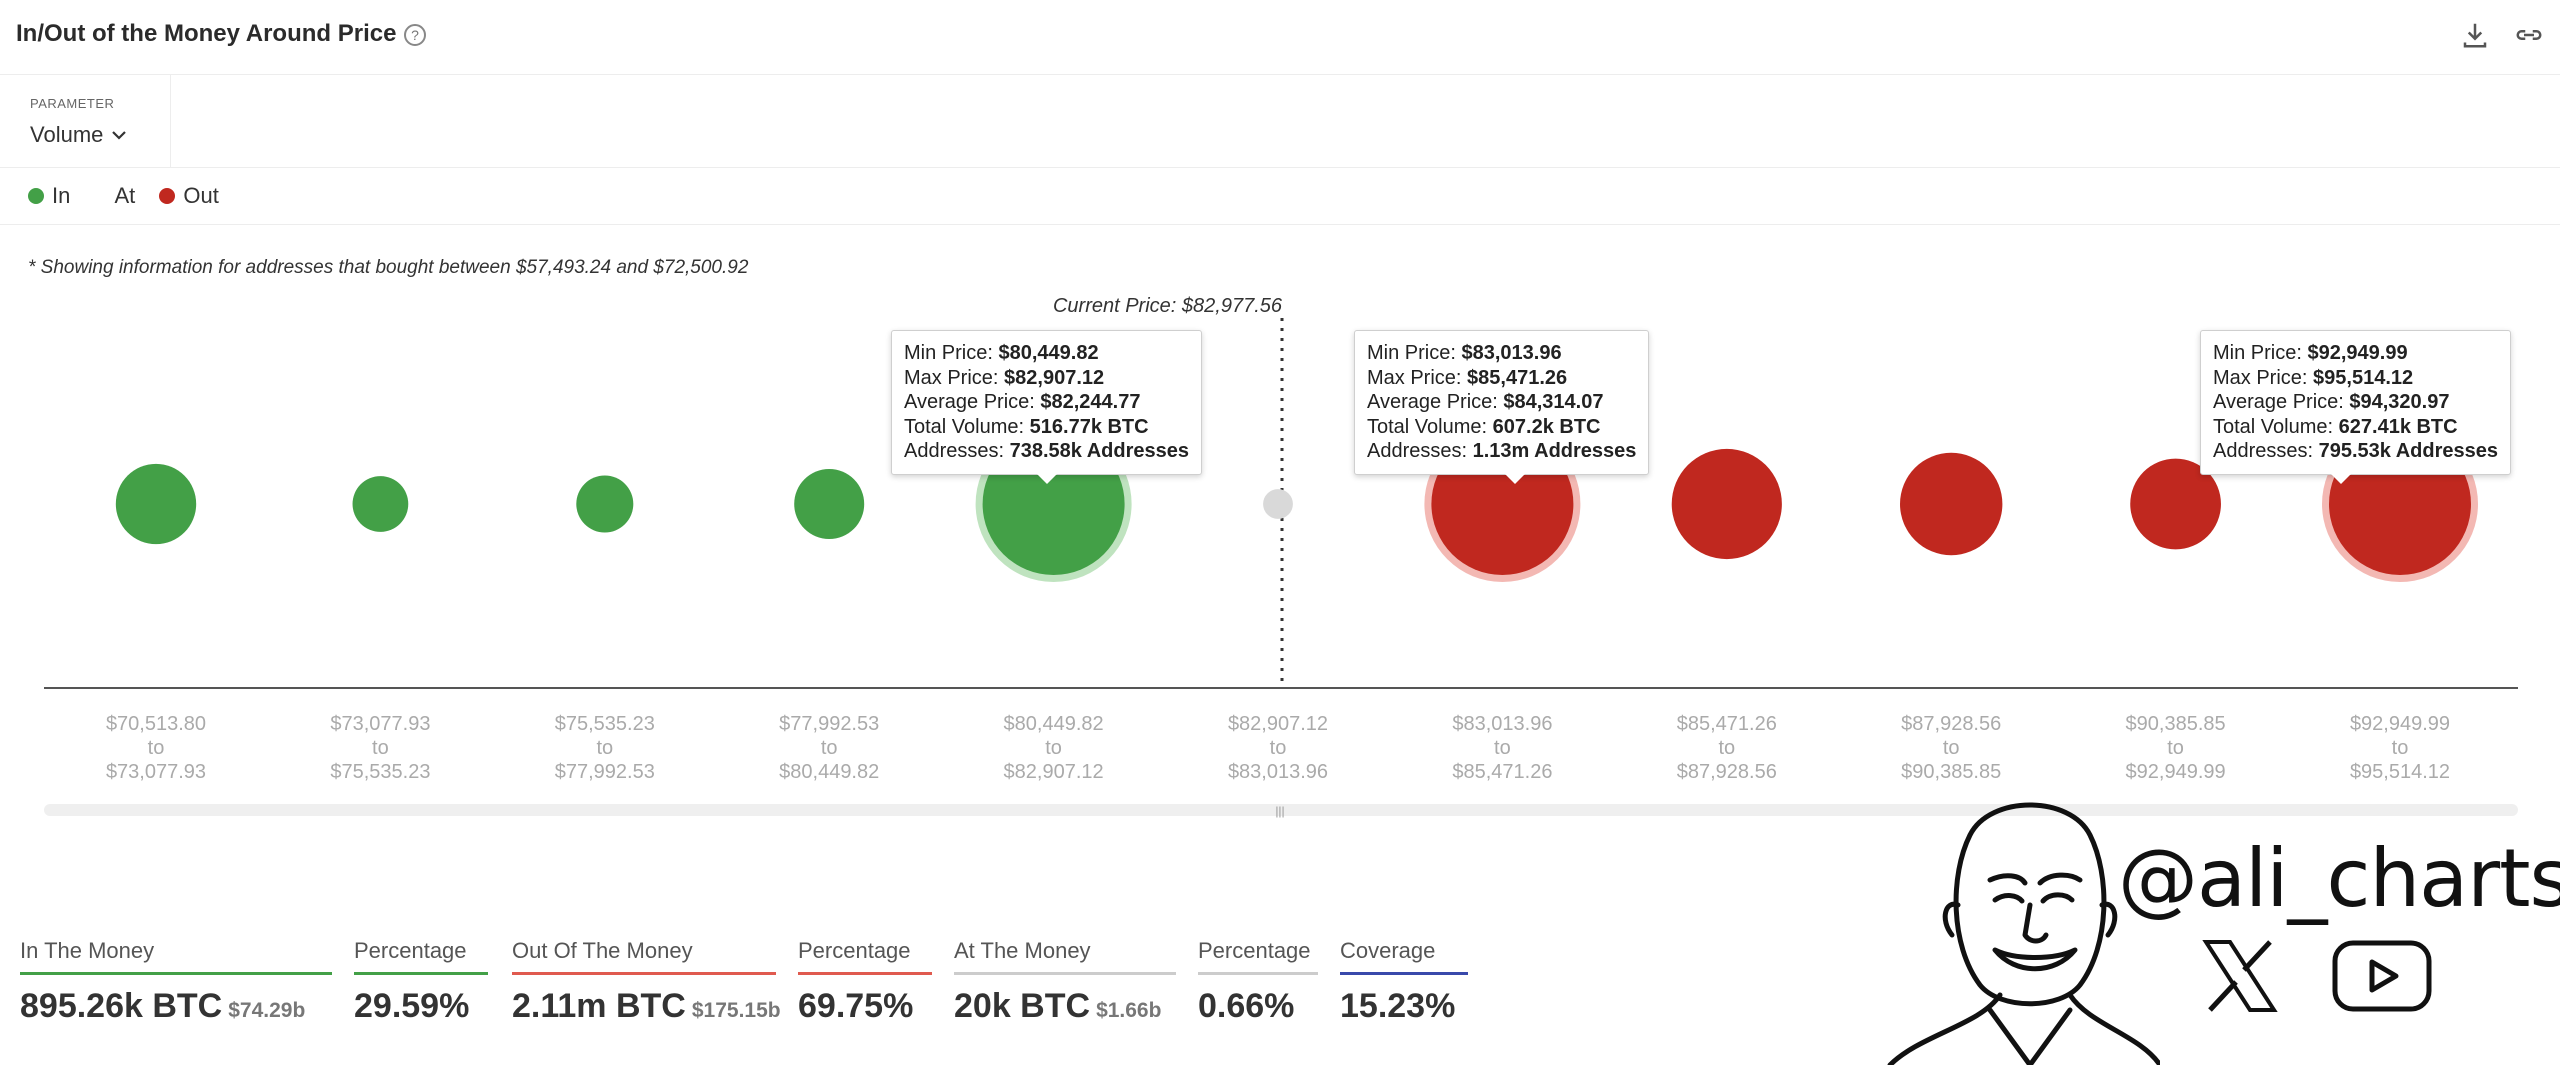 The height and width of the screenshot is (1065, 2560). What do you see at coordinates (1168, 306) in the screenshot?
I see `current-price-label: Current Price: $82,977.56` at bounding box center [1168, 306].